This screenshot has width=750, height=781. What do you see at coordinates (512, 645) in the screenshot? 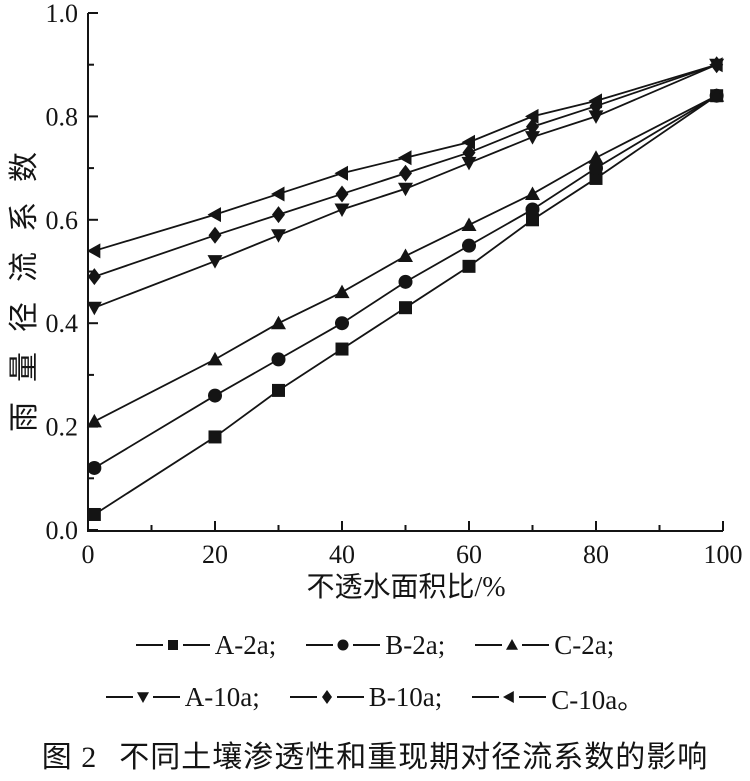
I see `triangle-up-marker-icon` at bounding box center [512, 645].